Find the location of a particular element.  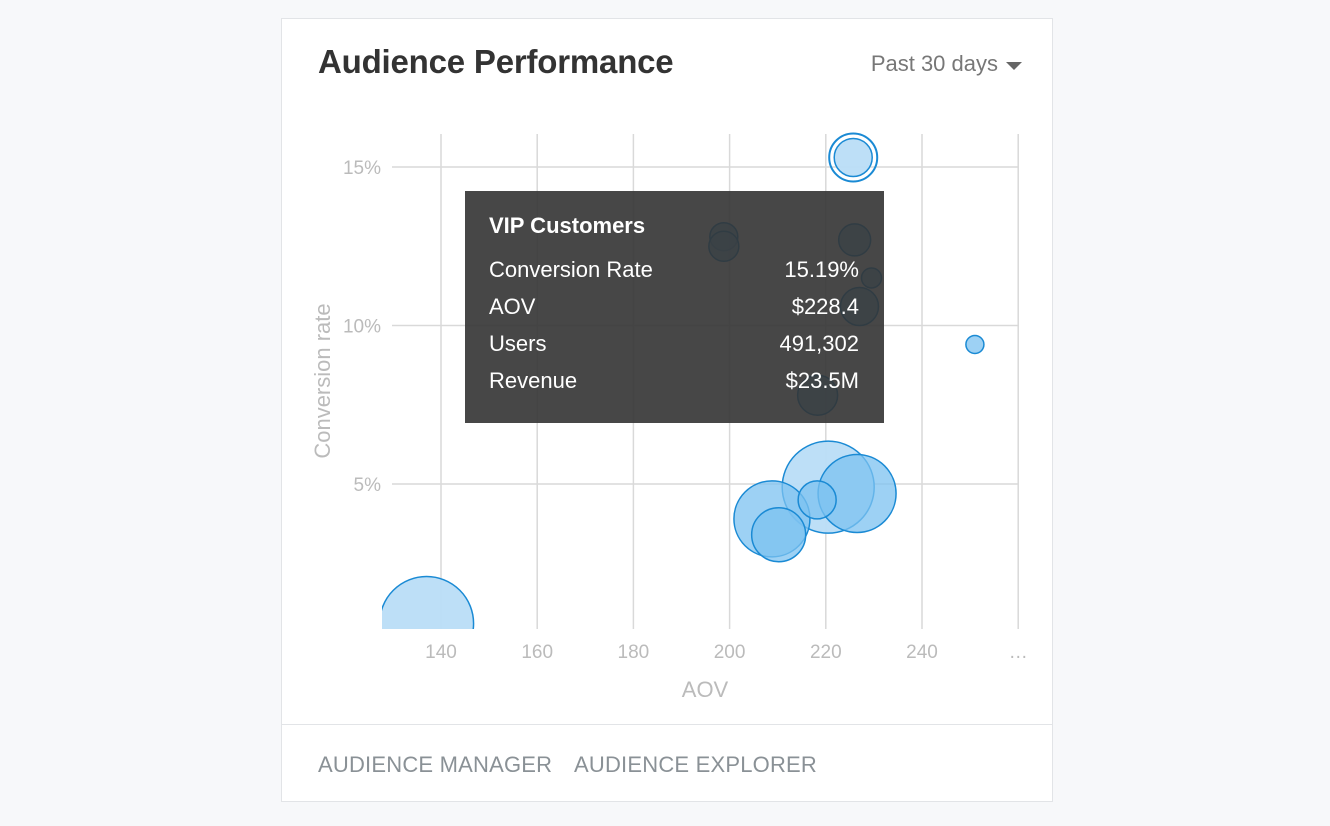

date-range-dropdown: Past 30 days is located at coordinates (946, 64).